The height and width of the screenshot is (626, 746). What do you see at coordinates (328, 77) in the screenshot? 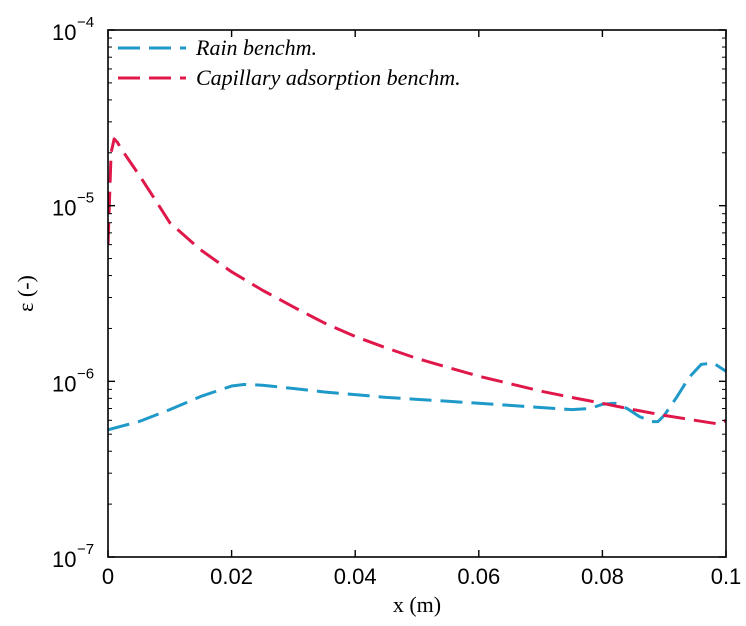
I see `legend-label-2: Capillary adsorption benchm.` at bounding box center [328, 77].